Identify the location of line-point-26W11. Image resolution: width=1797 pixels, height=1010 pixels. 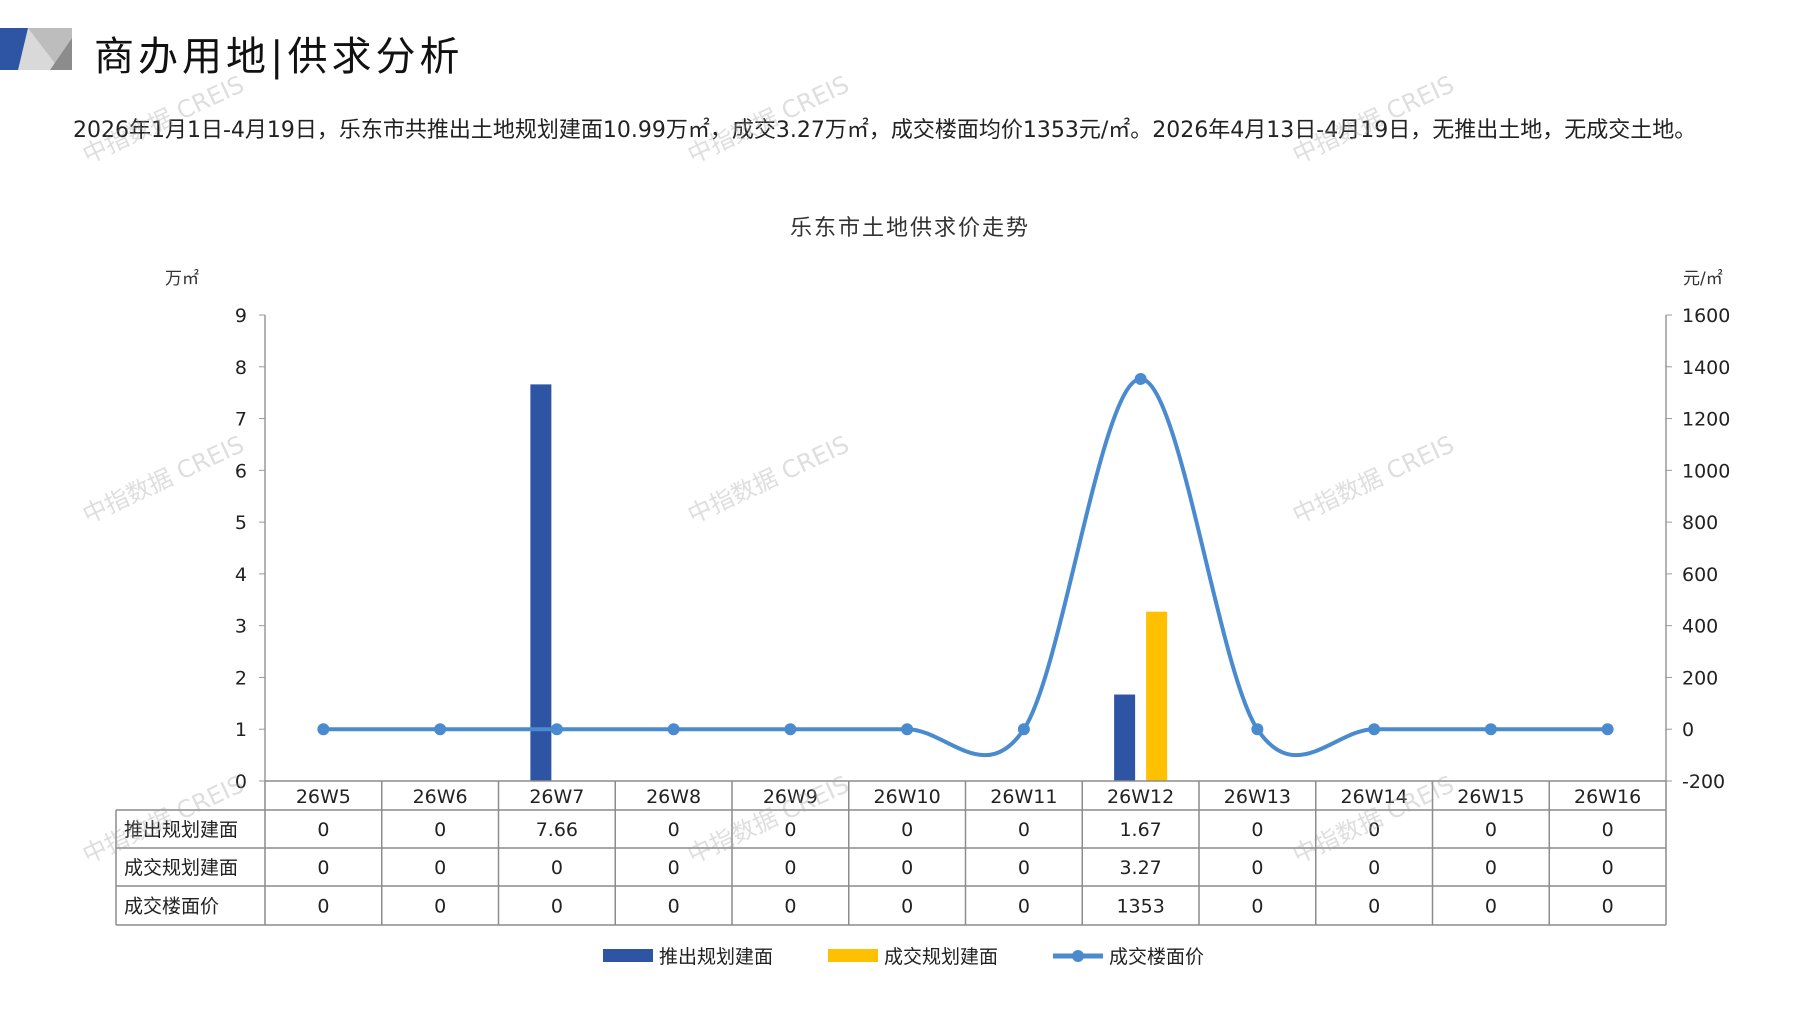
(1023, 729).